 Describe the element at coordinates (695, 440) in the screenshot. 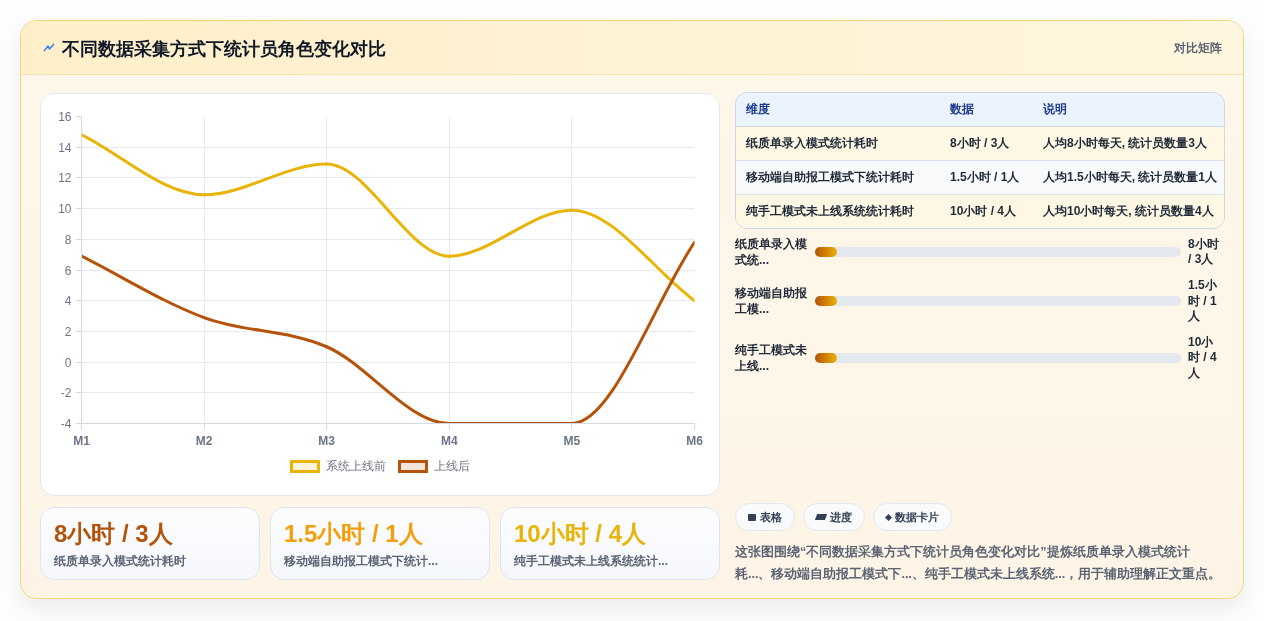

I see `x-tick-label: M6` at that location.